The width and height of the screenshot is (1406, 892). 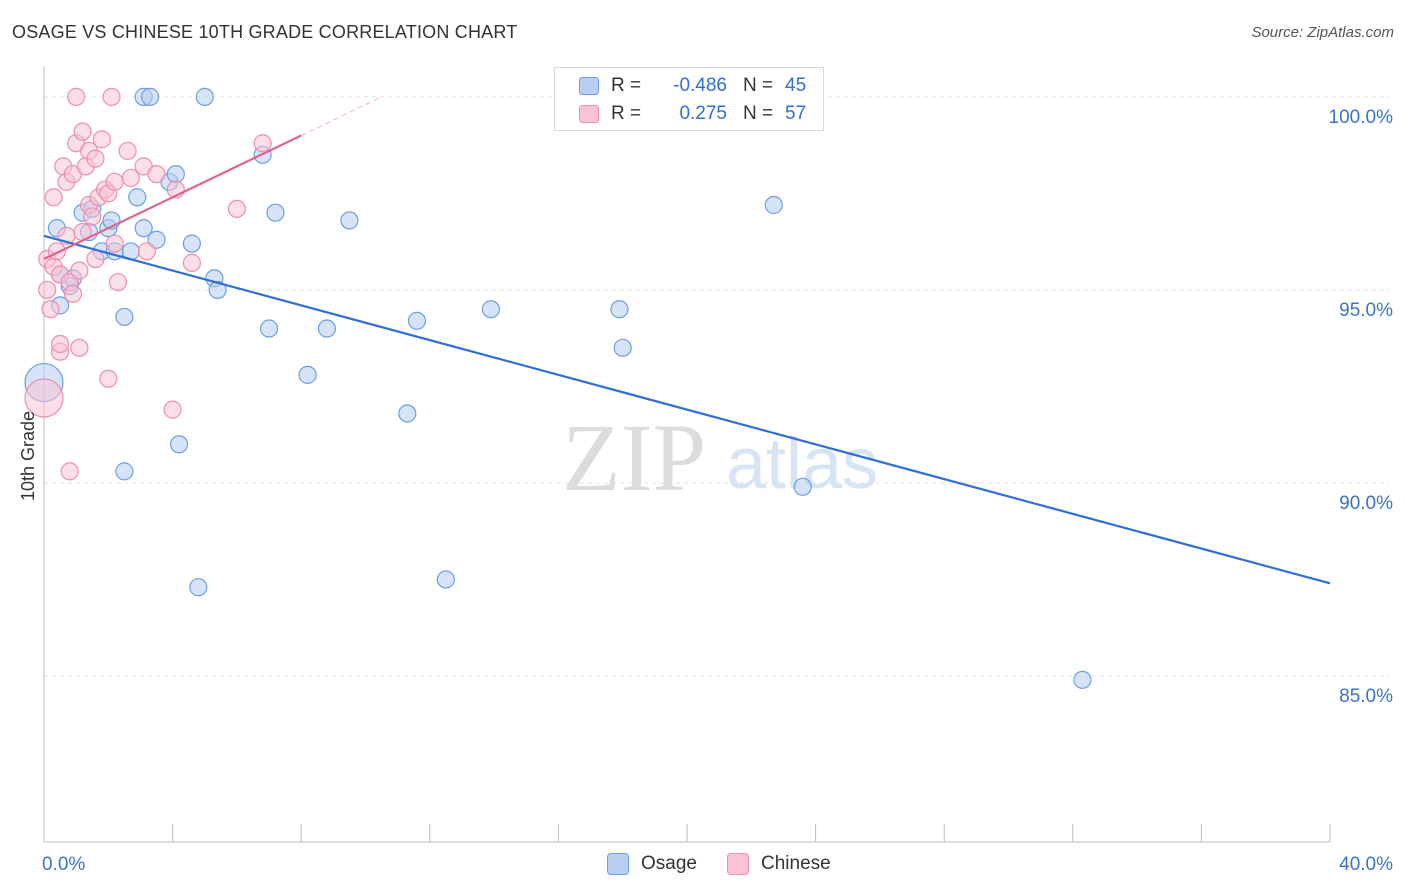 I want to click on chinese-legend-label: Chinese, so click(x=796, y=863).